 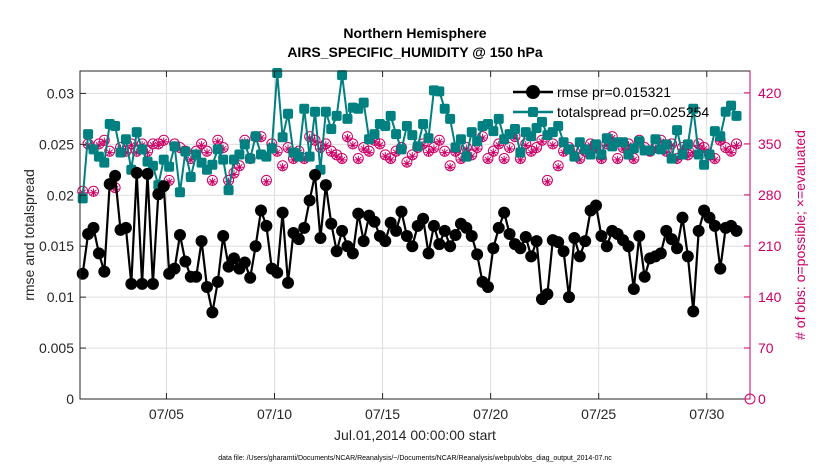 I want to click on y-right-tick-label: 350, so click(x=770, y=144).